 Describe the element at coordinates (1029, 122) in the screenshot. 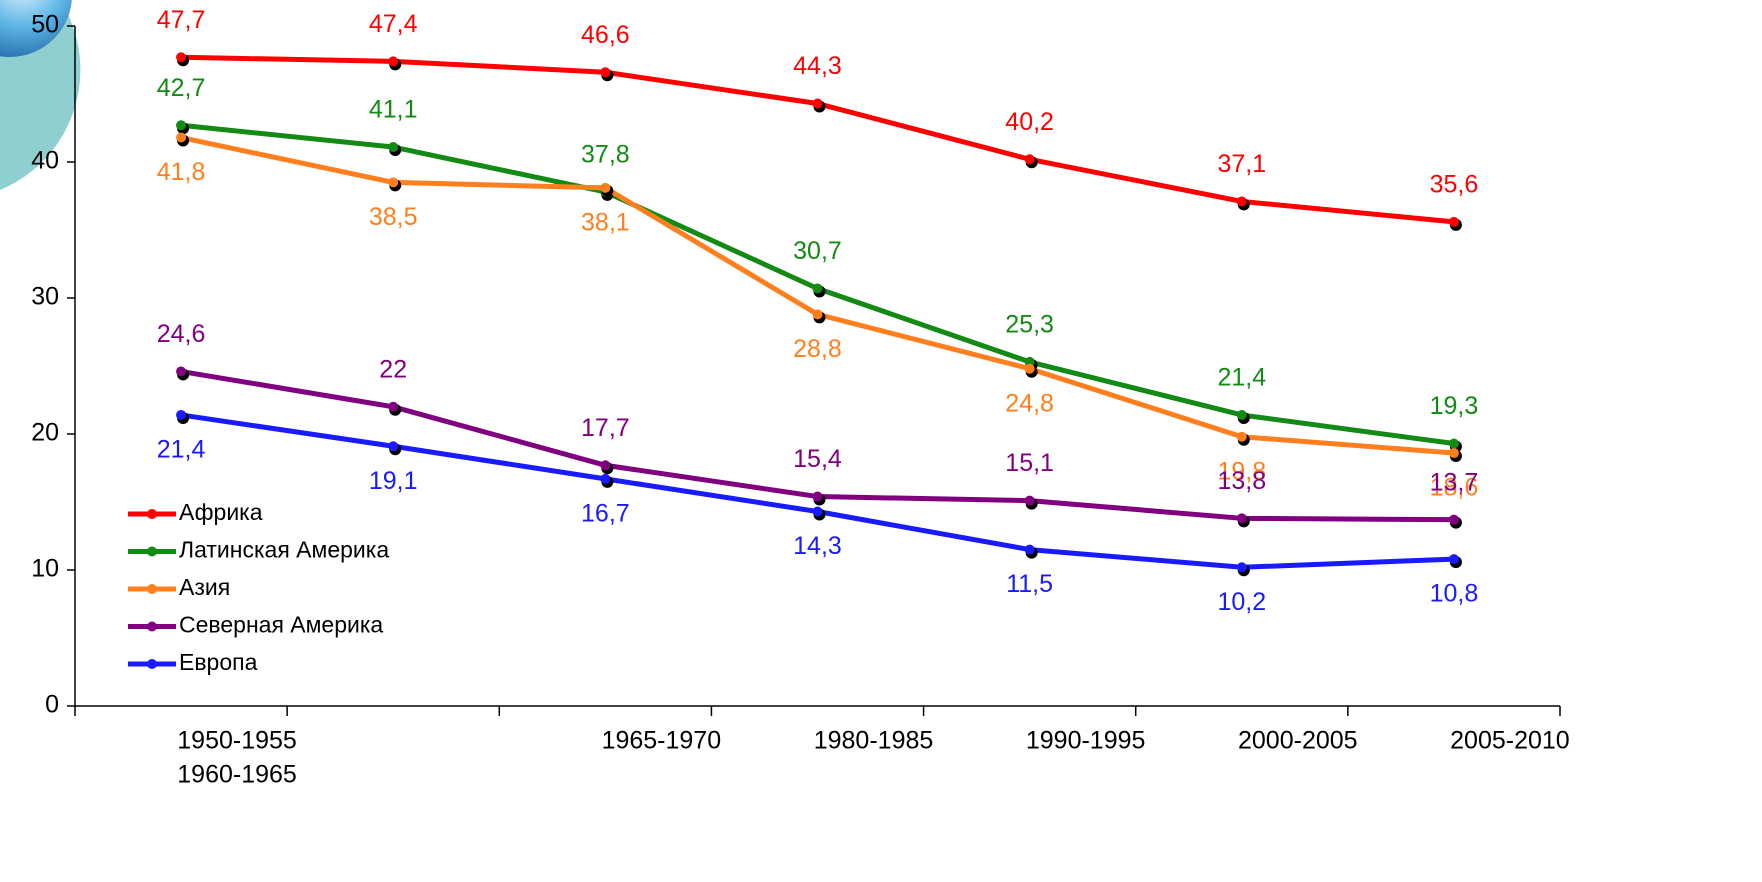

I see `data-label: 40,2` at that location.